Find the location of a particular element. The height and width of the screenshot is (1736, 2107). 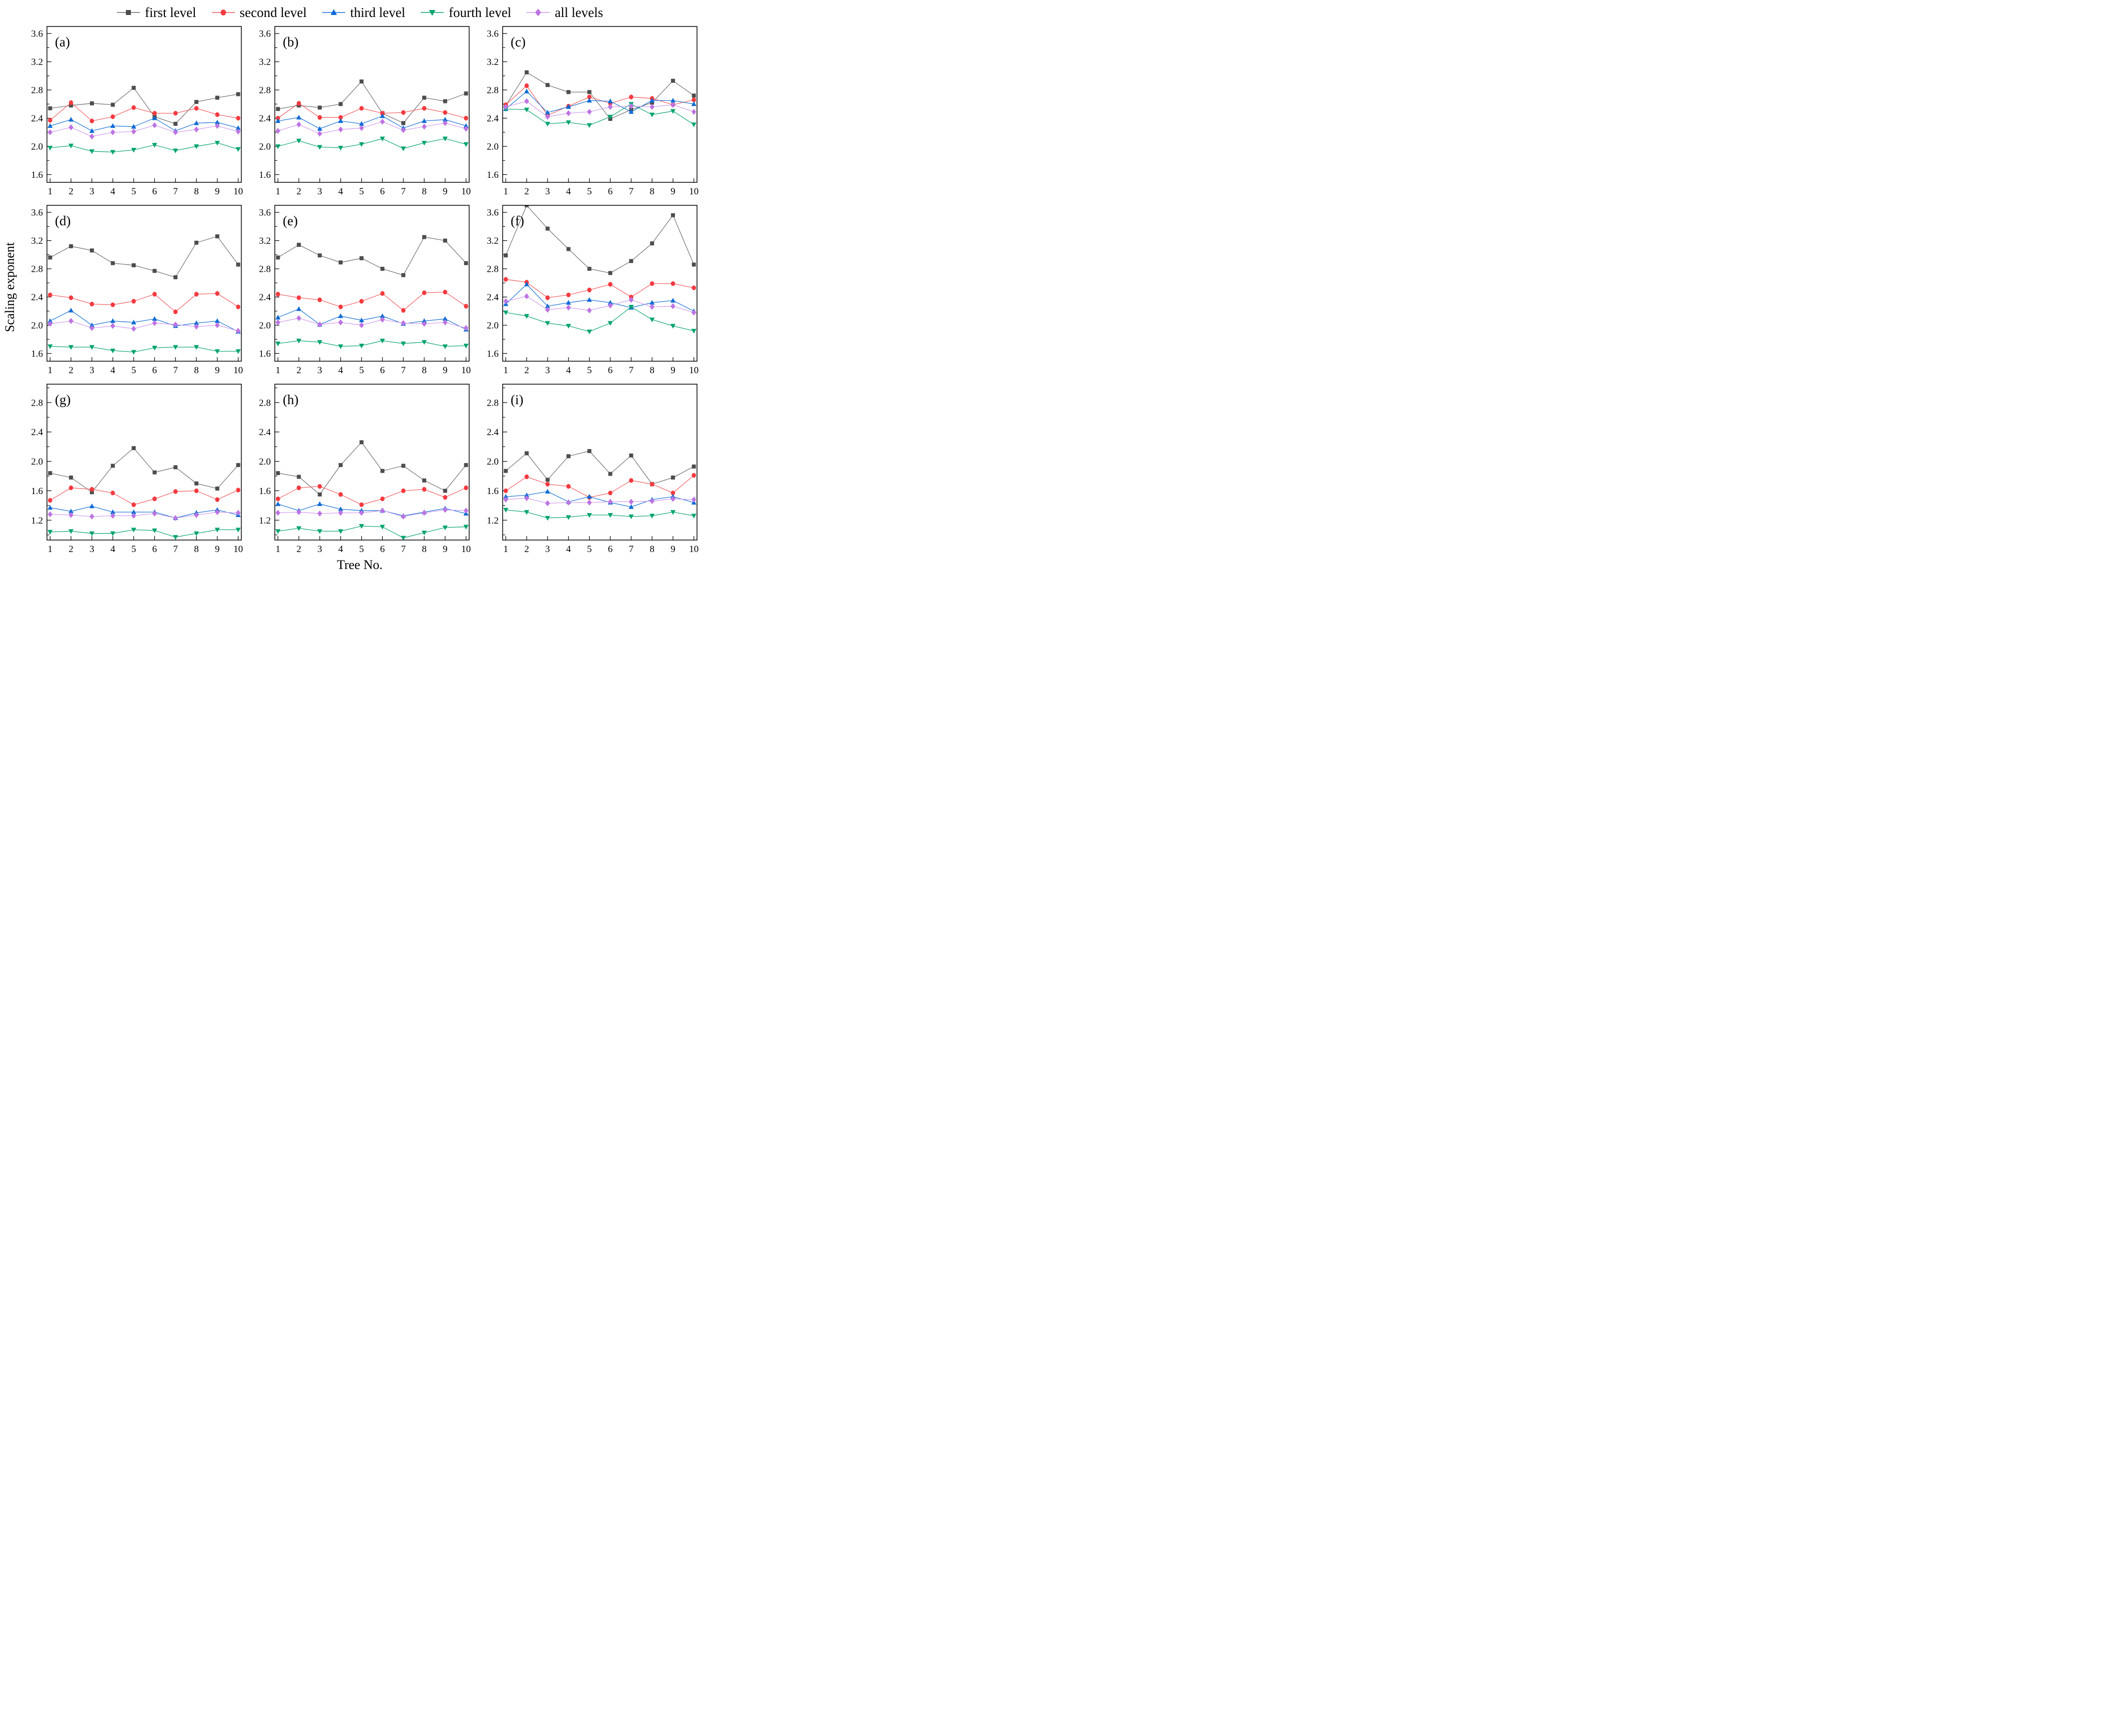

x-axis-title: Tree No. is located at coordinates (360, 565).